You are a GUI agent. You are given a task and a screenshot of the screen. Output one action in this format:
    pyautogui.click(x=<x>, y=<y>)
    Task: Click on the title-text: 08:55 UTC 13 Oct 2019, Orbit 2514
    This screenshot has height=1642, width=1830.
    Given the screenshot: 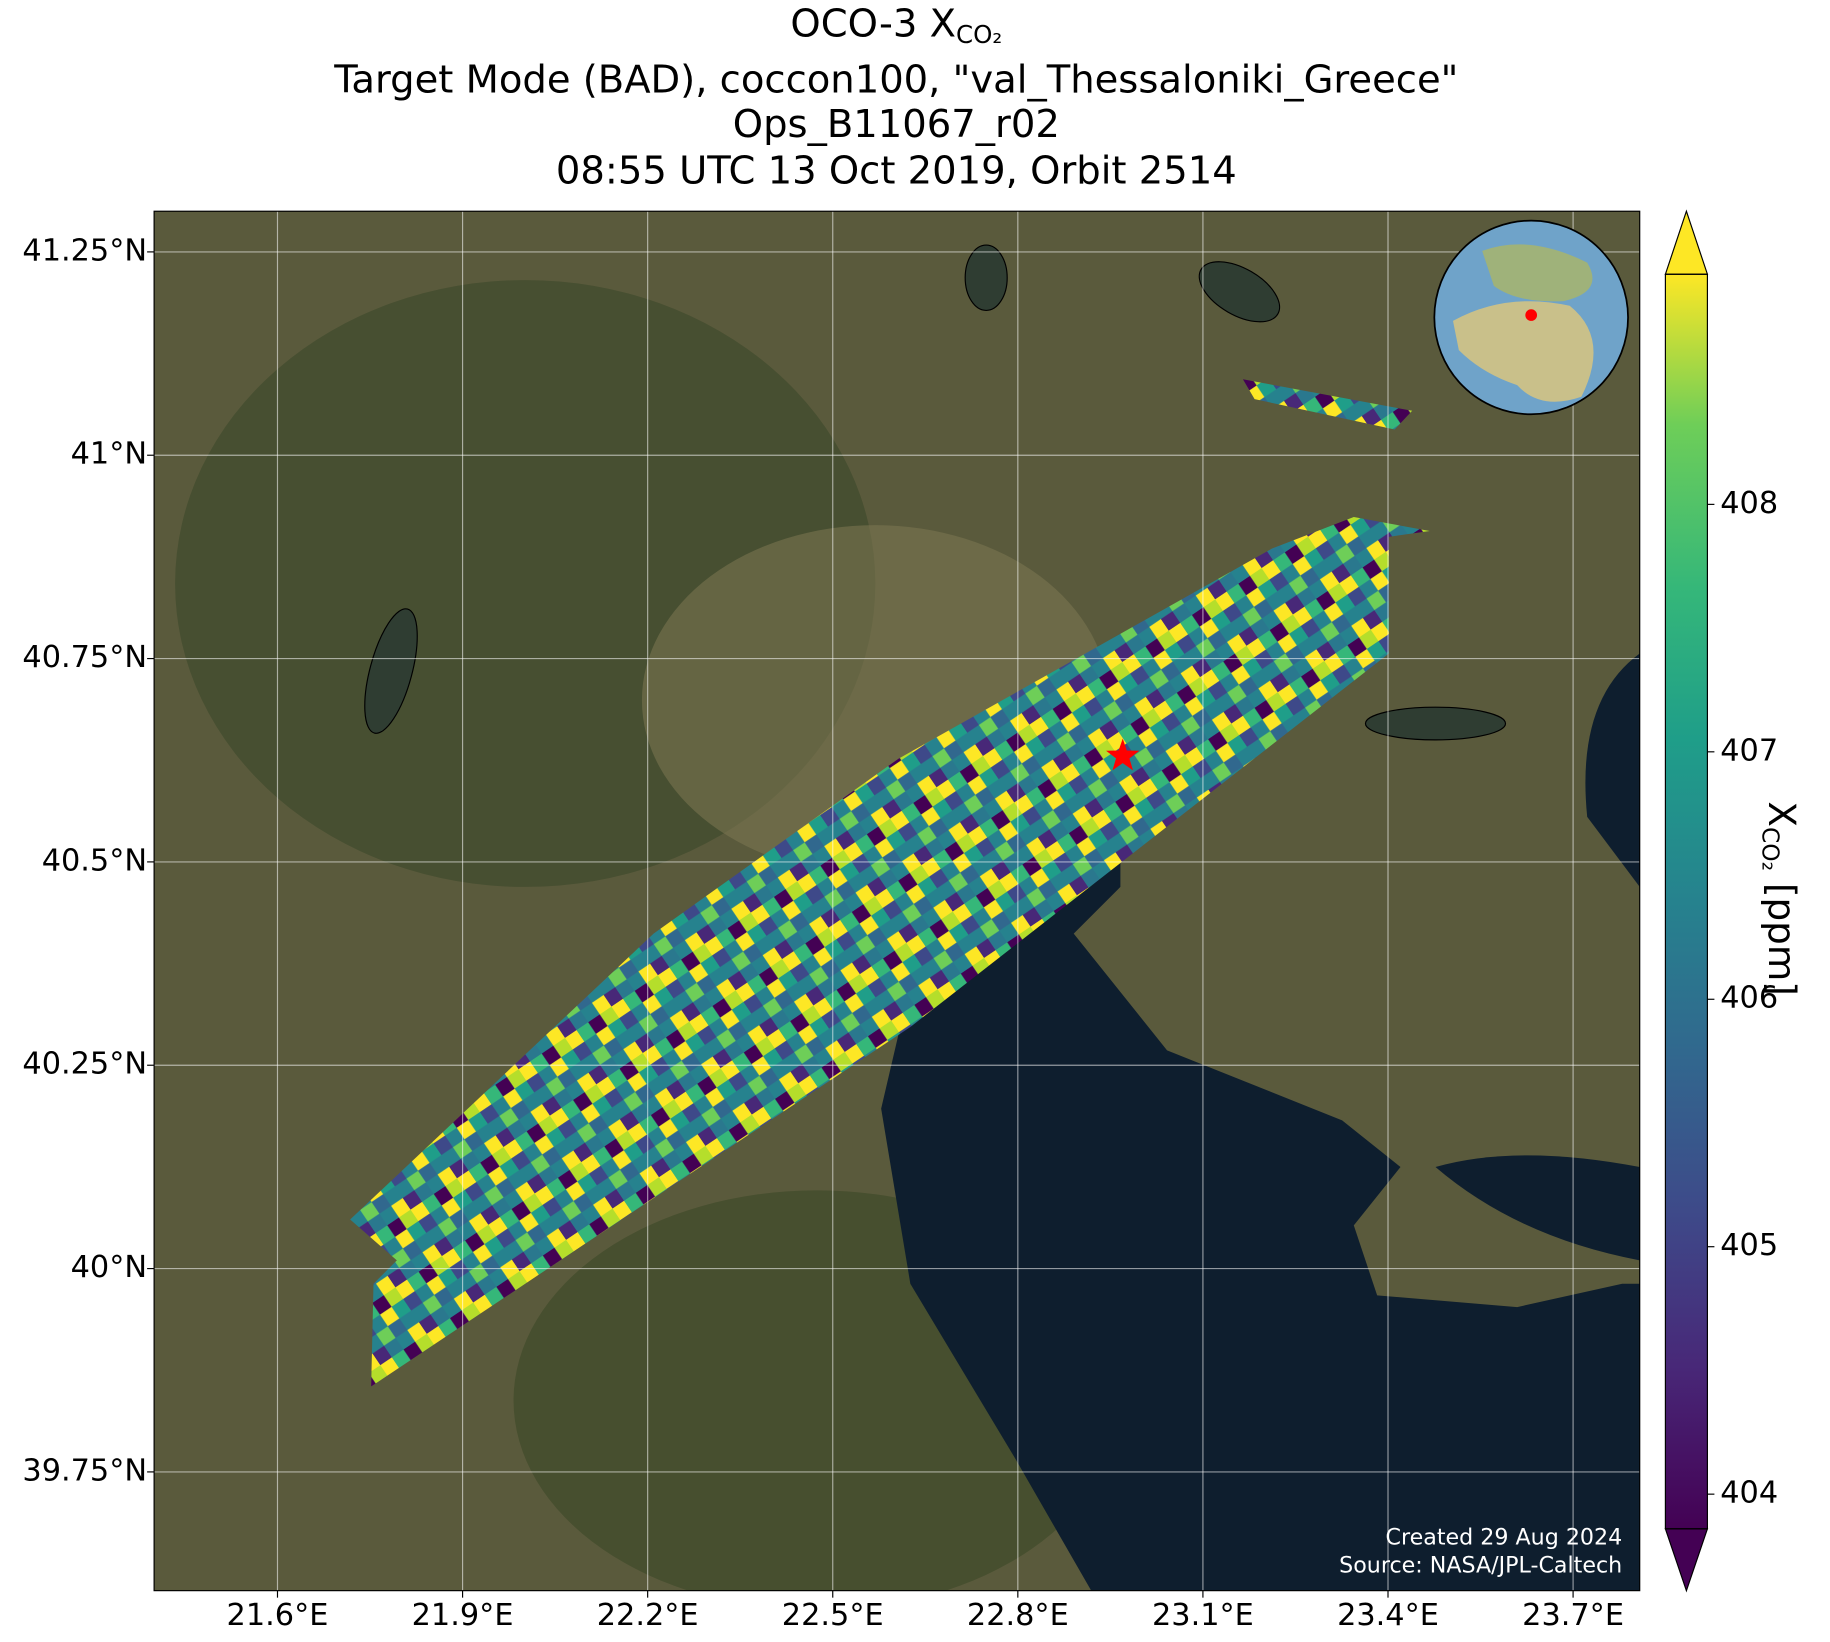 What is the action you would take?
    pyautogui.click(x=896, y=170)
    